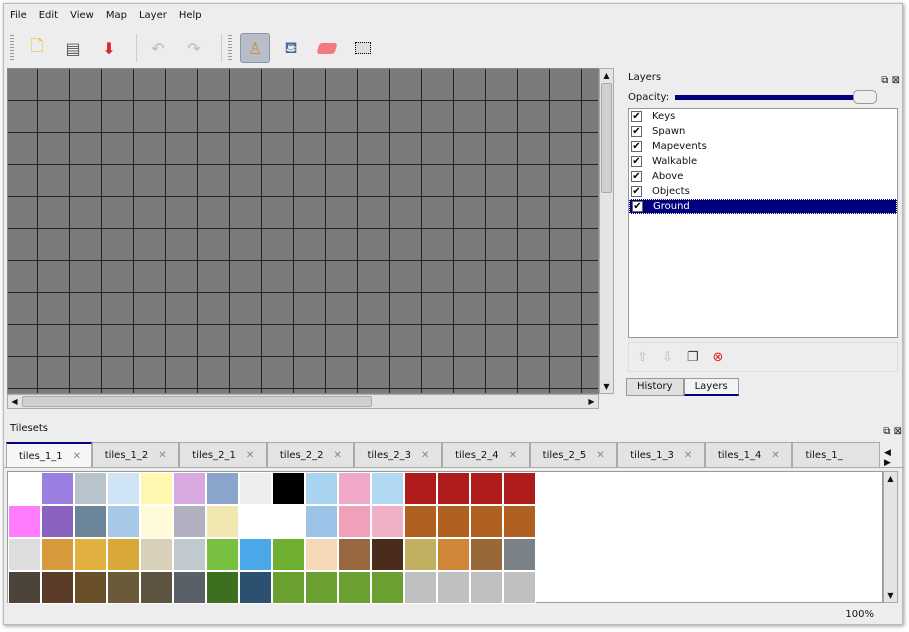  Describe the element at coordinates (49, 454) in the screenshot. I see `tileset-tab: tiles_1_1 ✕` at that location.